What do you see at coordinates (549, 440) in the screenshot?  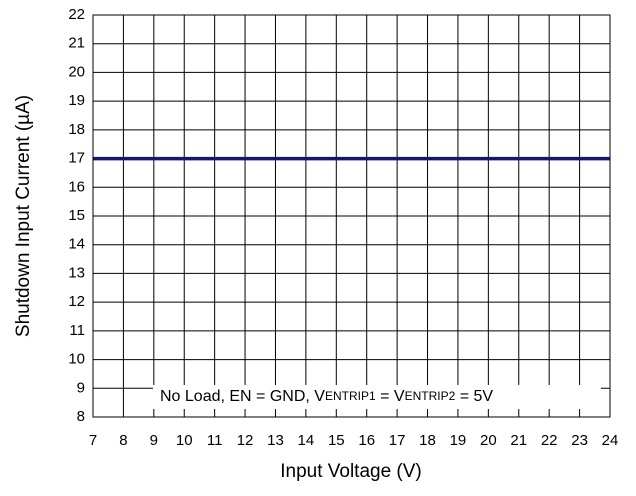 I see `x-tick-label: 22` at bounding box center [549, 440].